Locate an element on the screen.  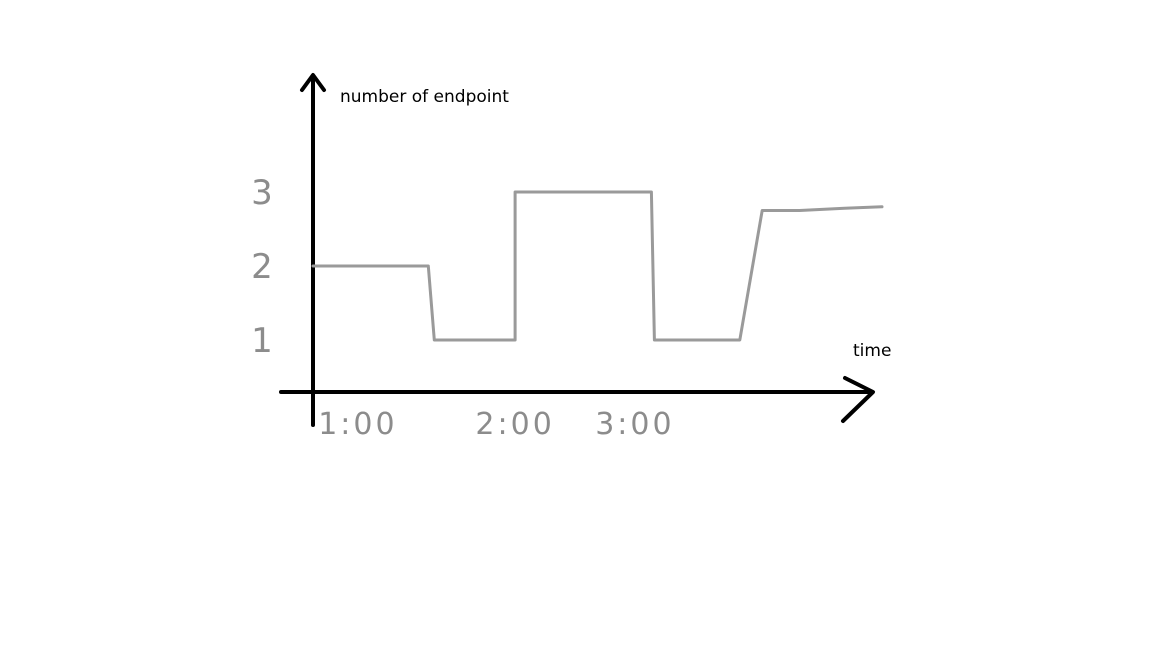
y-tick-label: 3 is located at coordinates (262, 193).